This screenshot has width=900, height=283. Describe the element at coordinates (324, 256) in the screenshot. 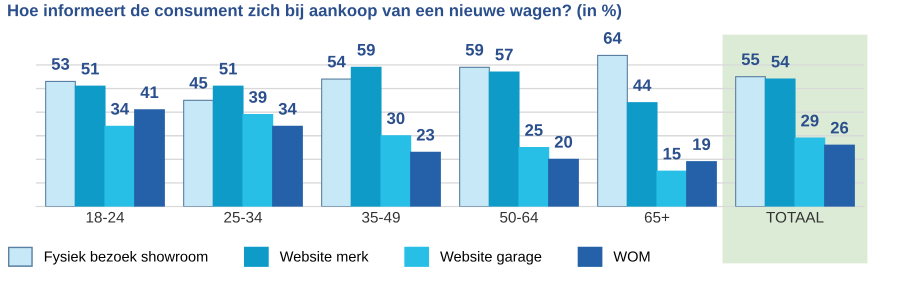

I see `legend-label: Website merk` at that location.